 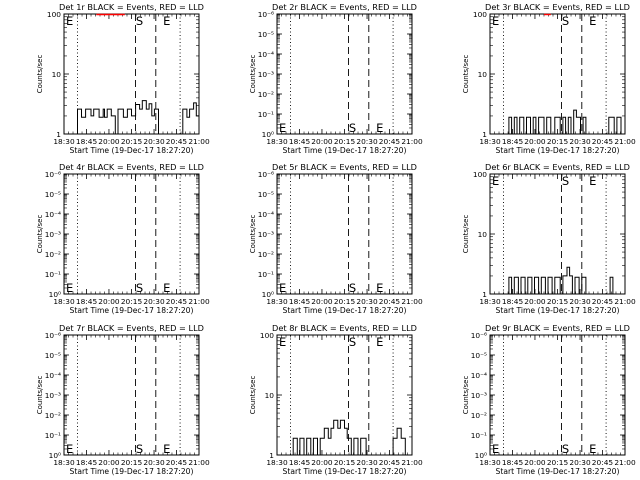 What do you see at coordinates (557, 167) in the screenshot?
I see `panel-title: Det 6r BLACK = Events, RED = LLD` at bounding box center [557, 167].